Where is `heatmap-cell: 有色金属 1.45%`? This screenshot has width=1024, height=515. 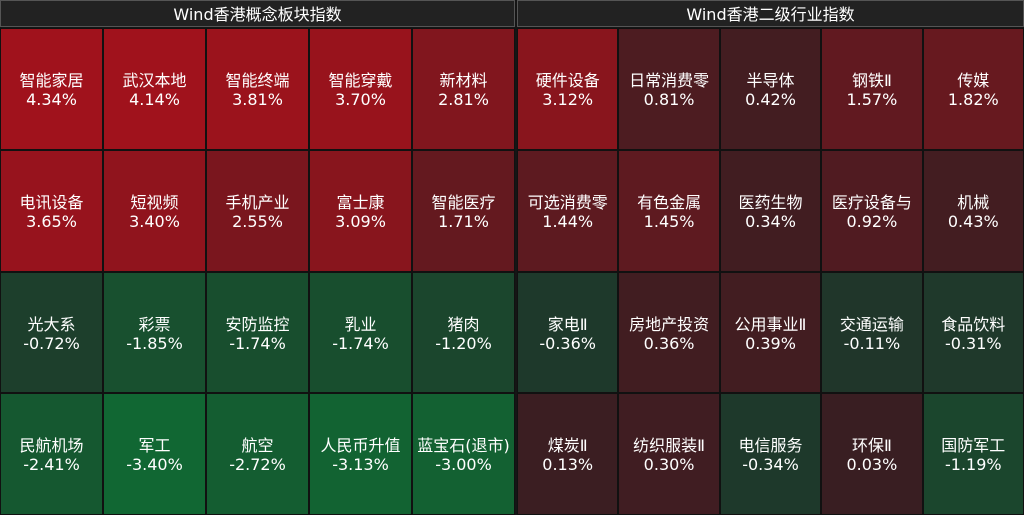 heatmap-cell: 有色金属 1.45% is located at coordinates (669, 210).